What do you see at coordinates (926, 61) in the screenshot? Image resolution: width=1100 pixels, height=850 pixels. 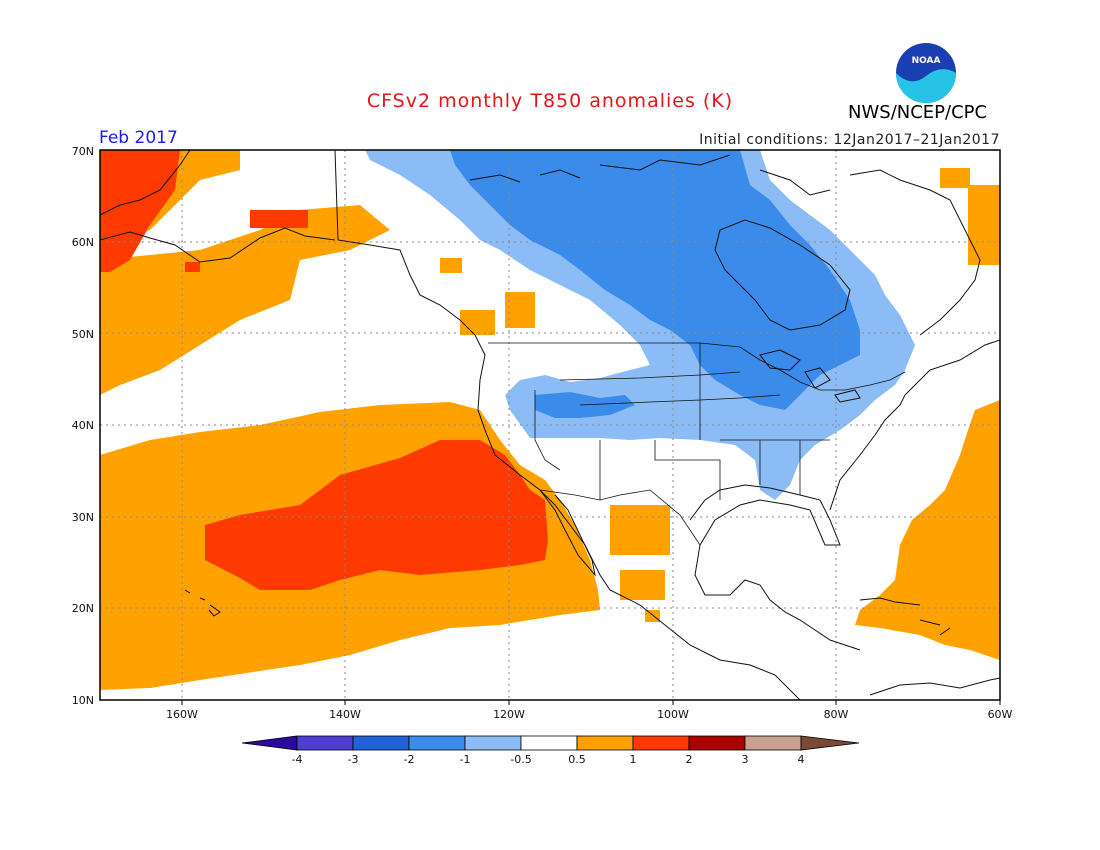 I see `svg-text: NOAA` at bounding box center [926, 61].